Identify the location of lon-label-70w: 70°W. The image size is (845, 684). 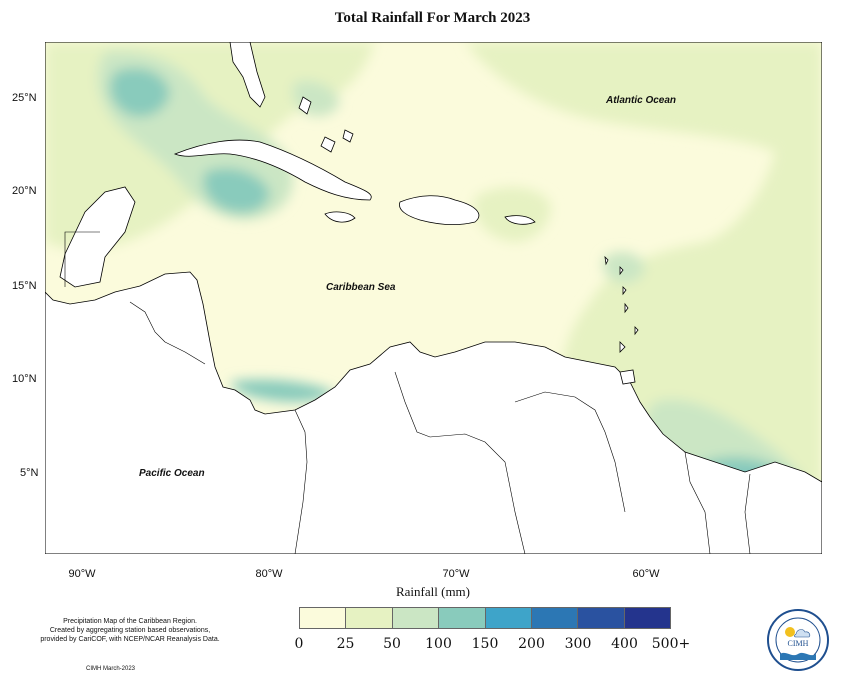
(456, 574).